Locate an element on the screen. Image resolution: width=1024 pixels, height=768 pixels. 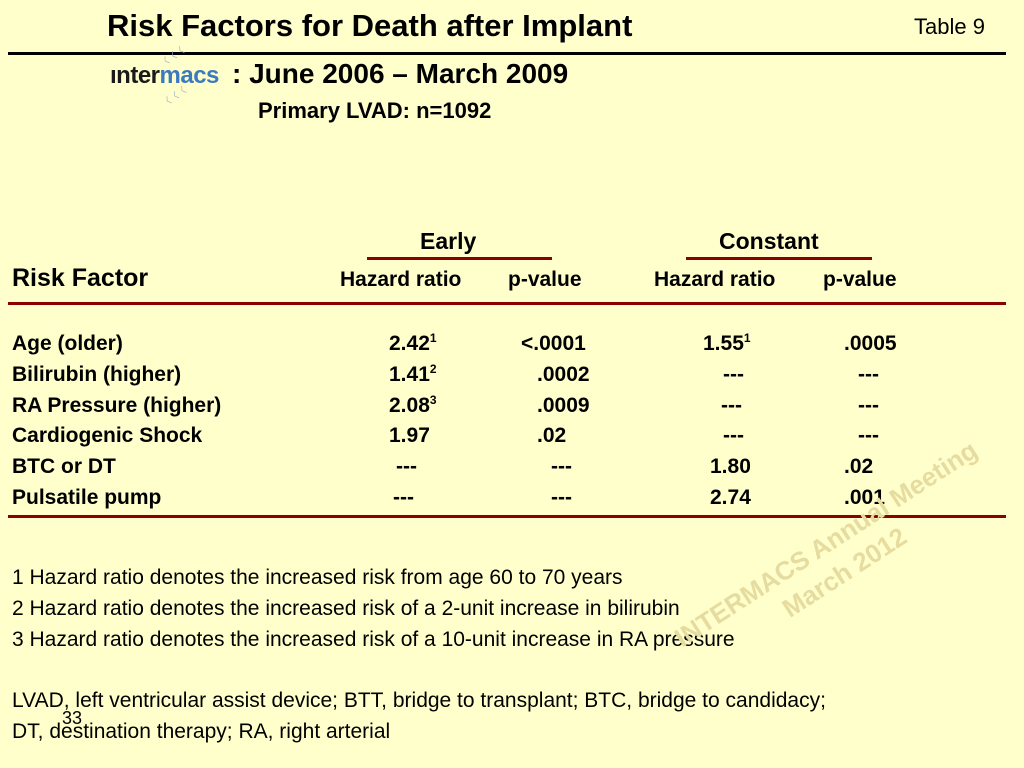
group-underline-early is located at coordinates (459, 258).